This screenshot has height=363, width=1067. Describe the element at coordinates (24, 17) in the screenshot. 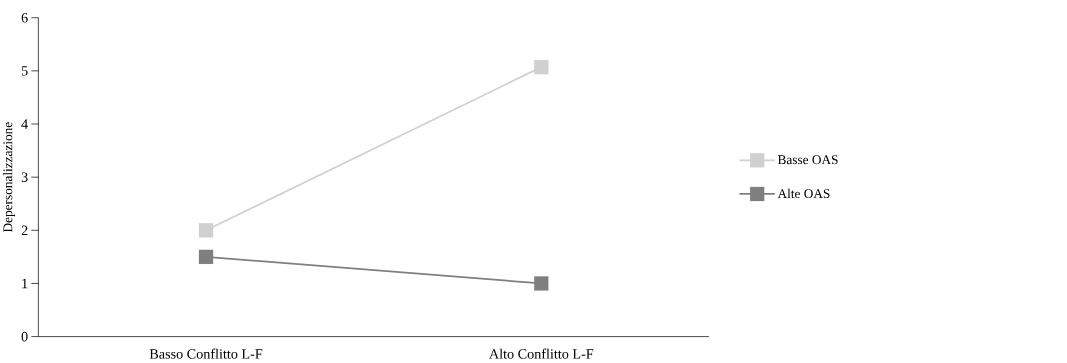

I see `y-tick-label: 6` at that location.